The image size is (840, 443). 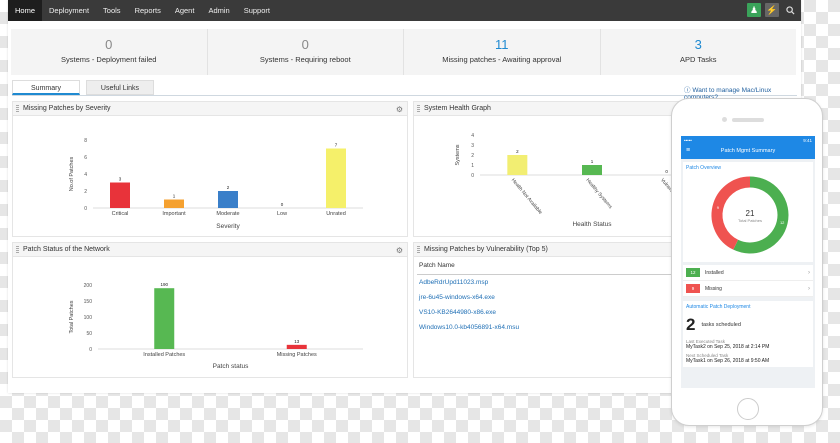 What do you see at coordinates (486, 249) in the screenshot?
I see `panel-title: Missing Patches by Vulnerability (Top 5)` at bounding box center [486, 249].